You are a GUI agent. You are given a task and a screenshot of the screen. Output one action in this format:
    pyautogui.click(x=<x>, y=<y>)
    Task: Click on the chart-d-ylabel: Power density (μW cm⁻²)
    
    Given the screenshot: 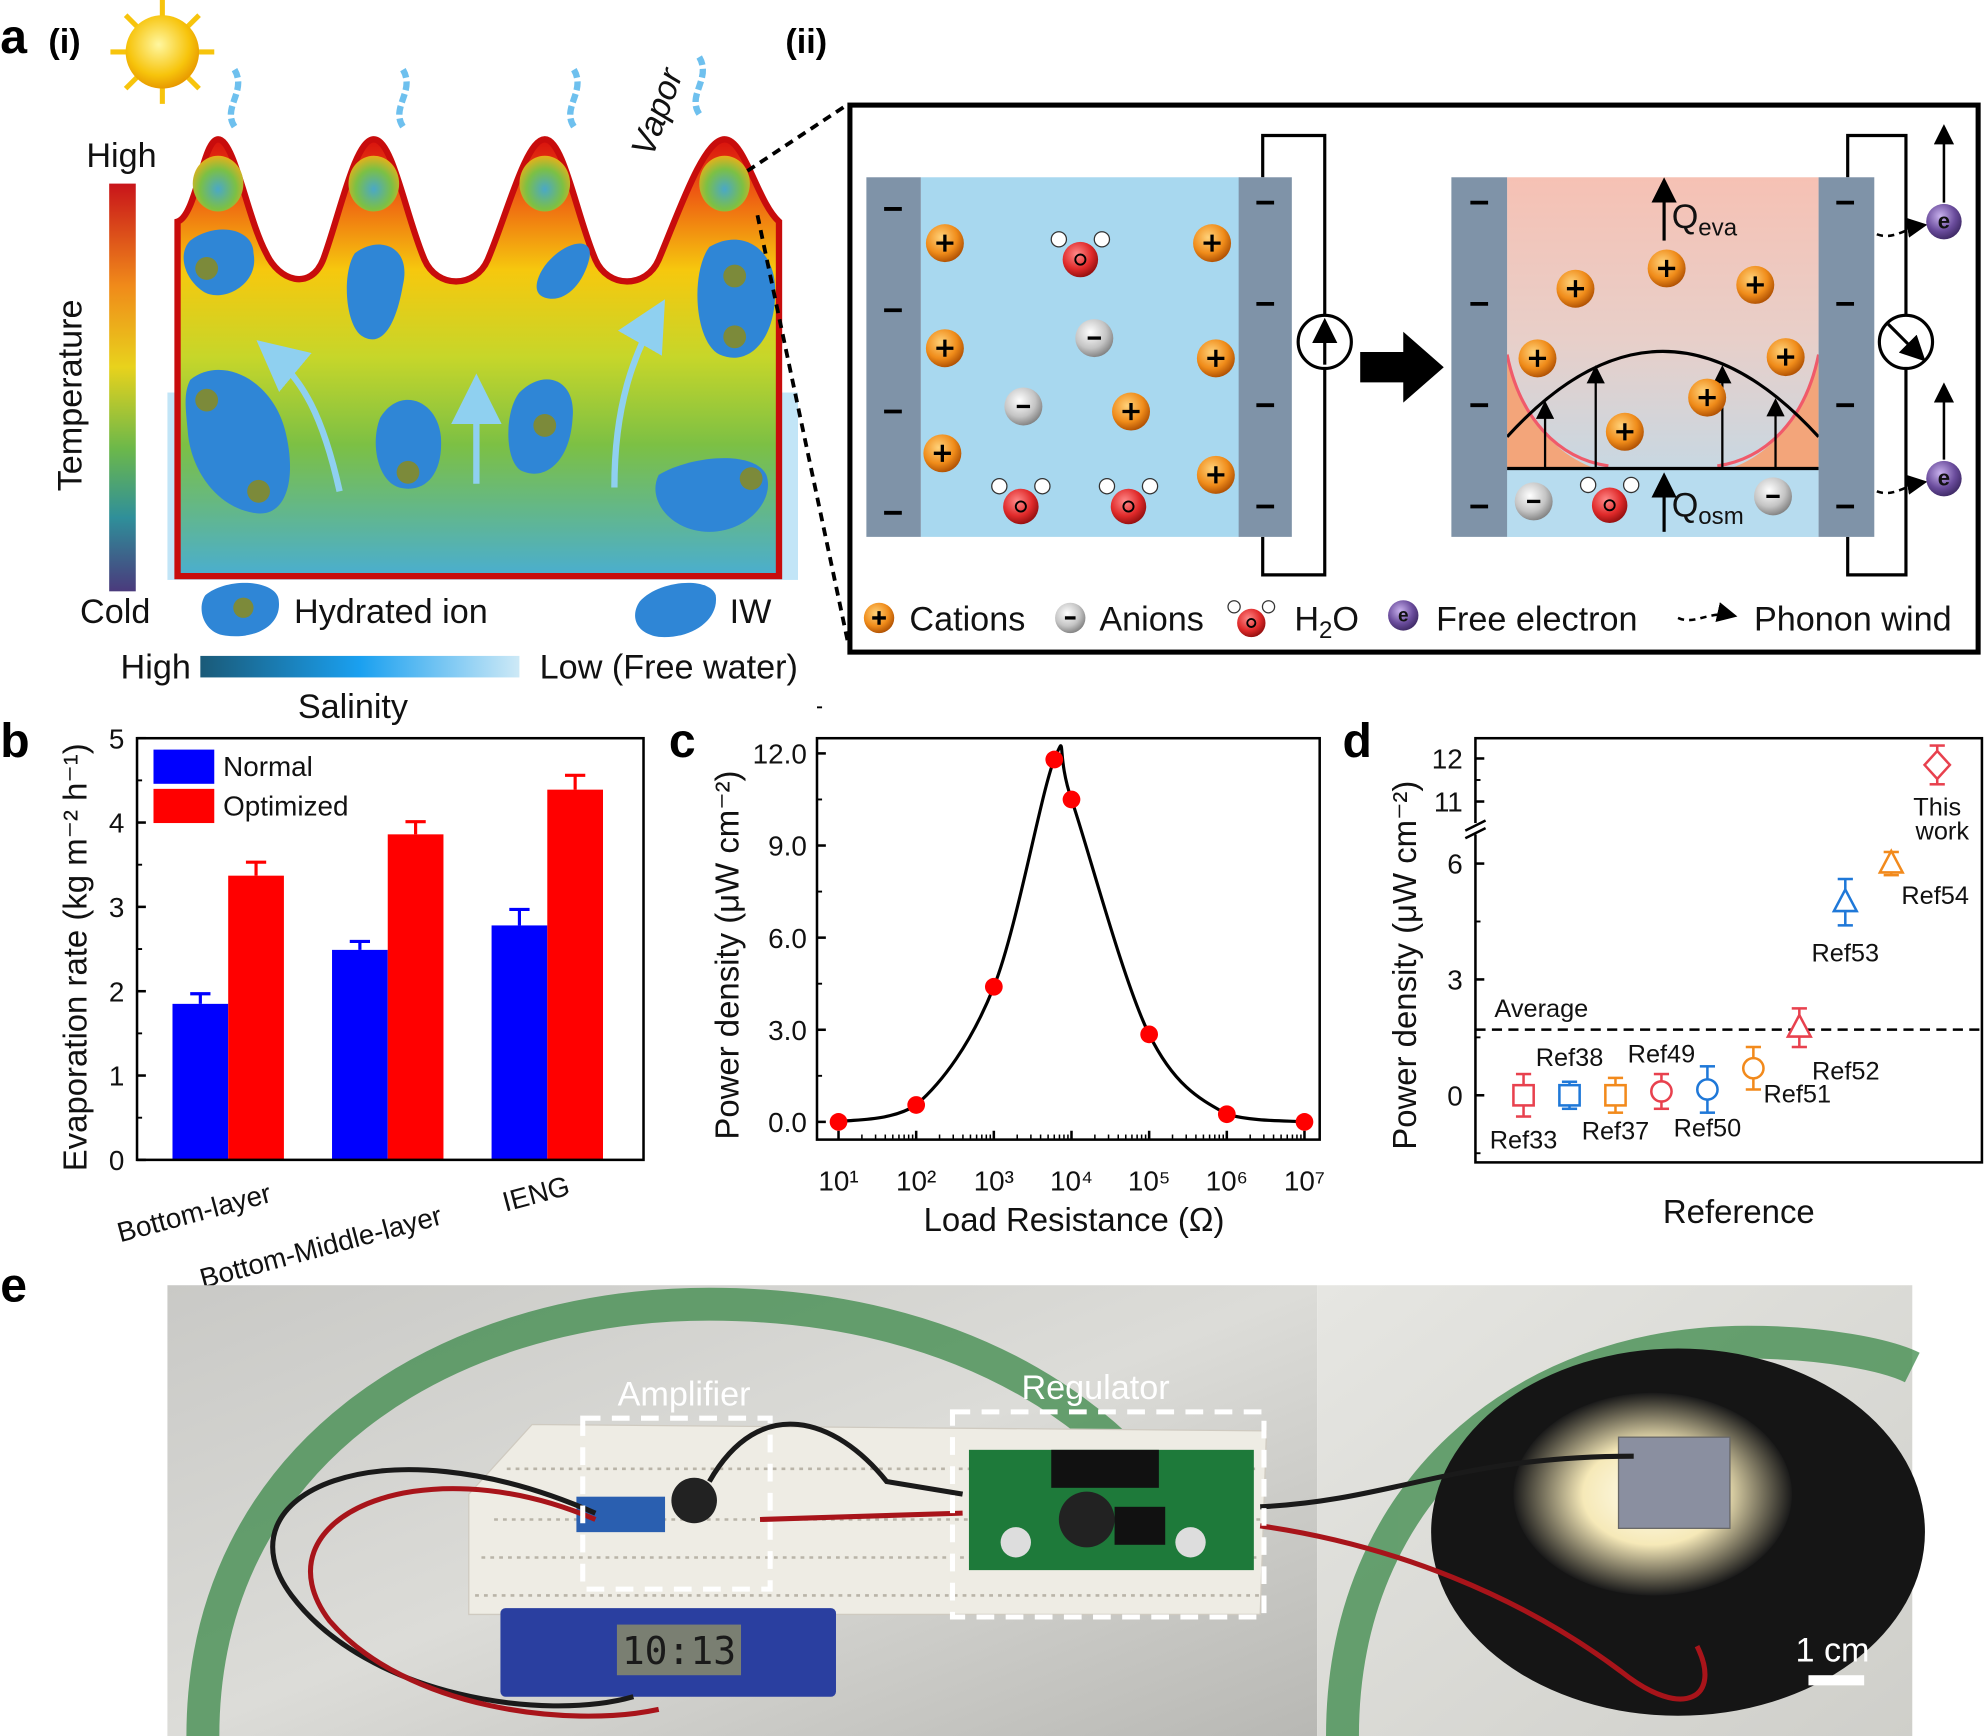 What is the action you would take?
    pyautogui.click(x=1404, y=965)
    